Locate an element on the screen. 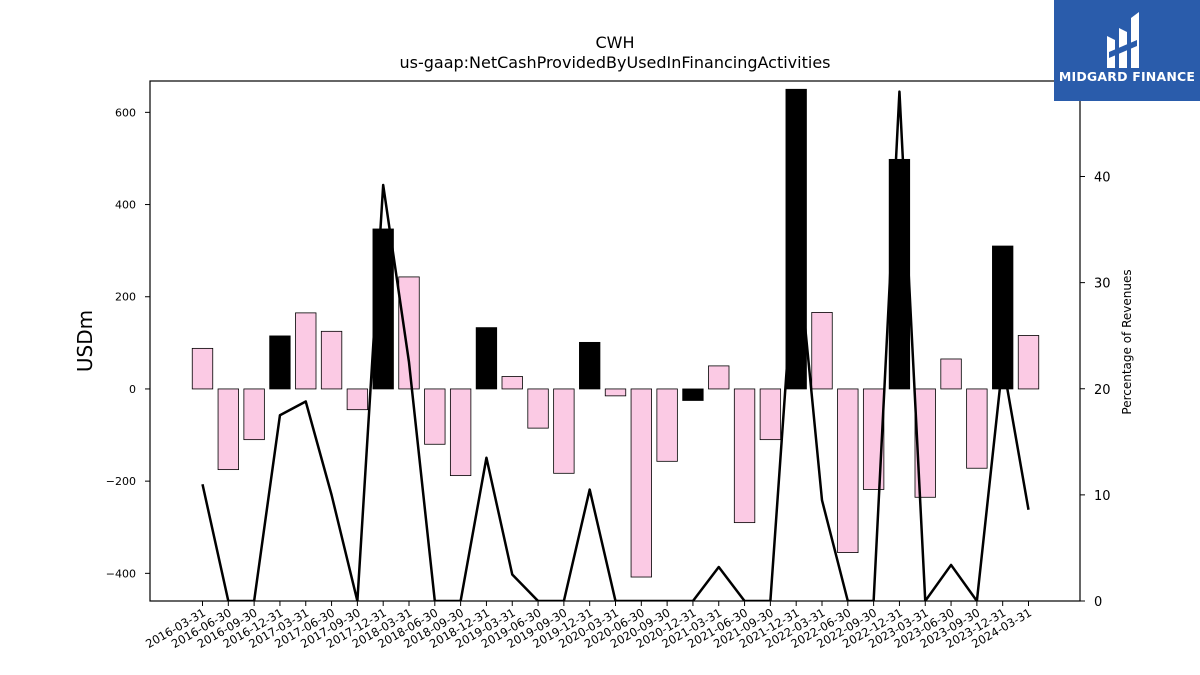 This screenshot has height=675, width=1200. y2-tick-label: 40 is located at coordinates (1102, 178).